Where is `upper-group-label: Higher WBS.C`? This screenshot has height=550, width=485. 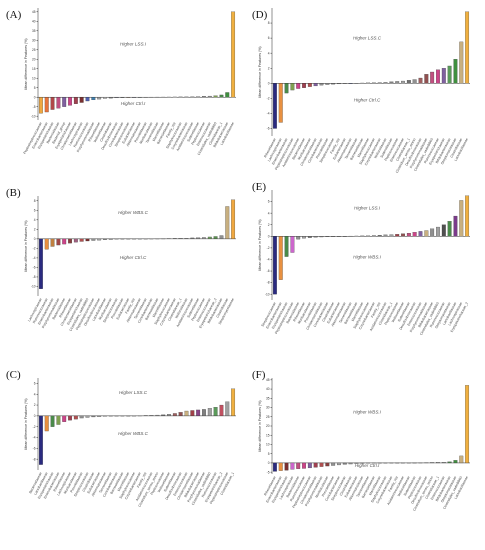 upper-group-label: Higher WBS.C is located at coordinates (133, 212).